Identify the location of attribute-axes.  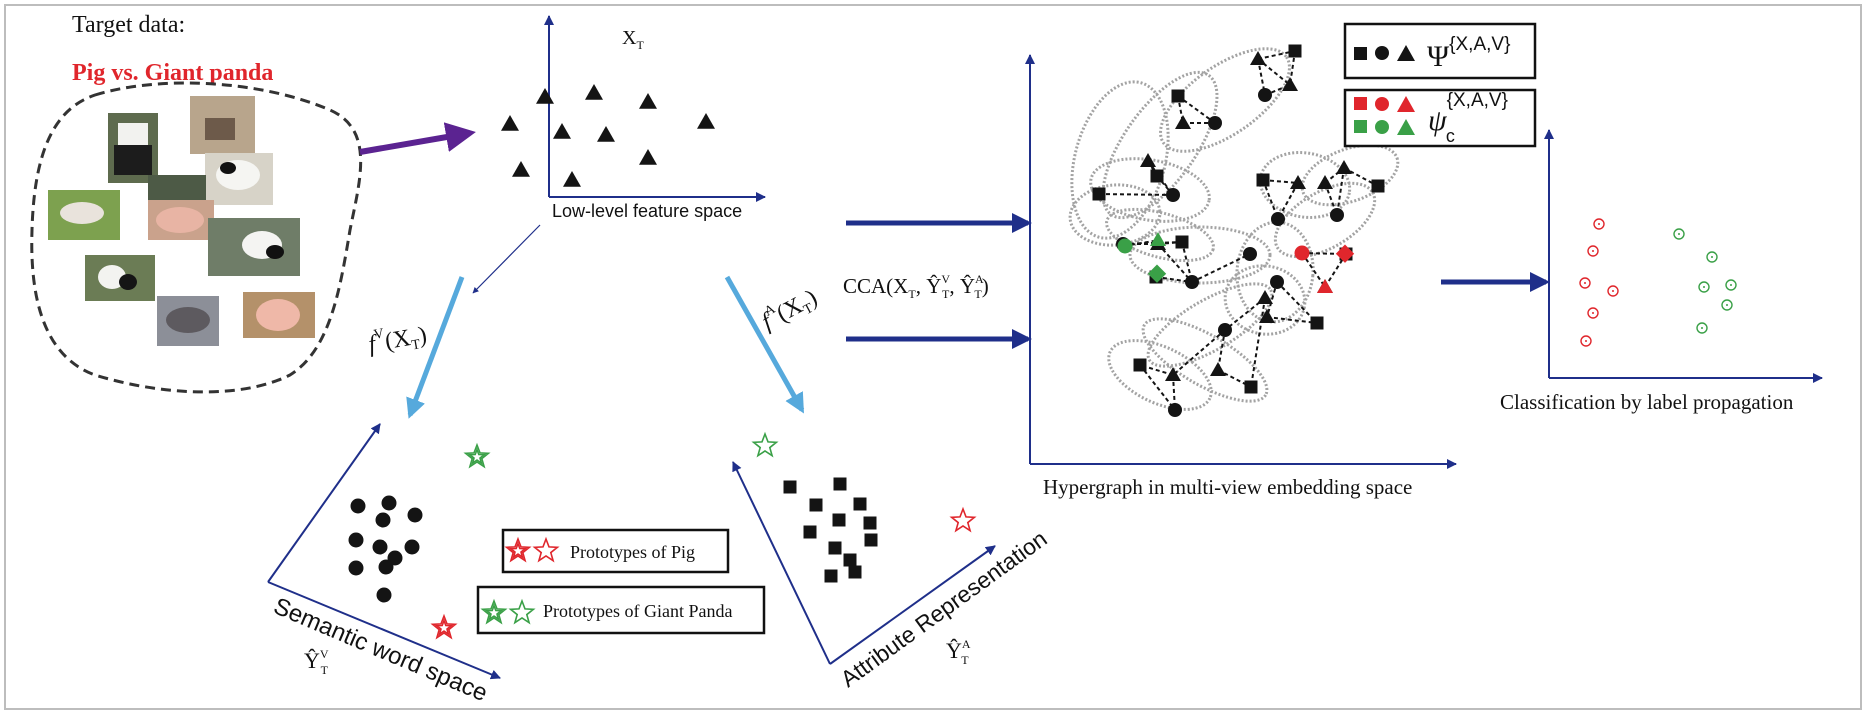
(864, 563).